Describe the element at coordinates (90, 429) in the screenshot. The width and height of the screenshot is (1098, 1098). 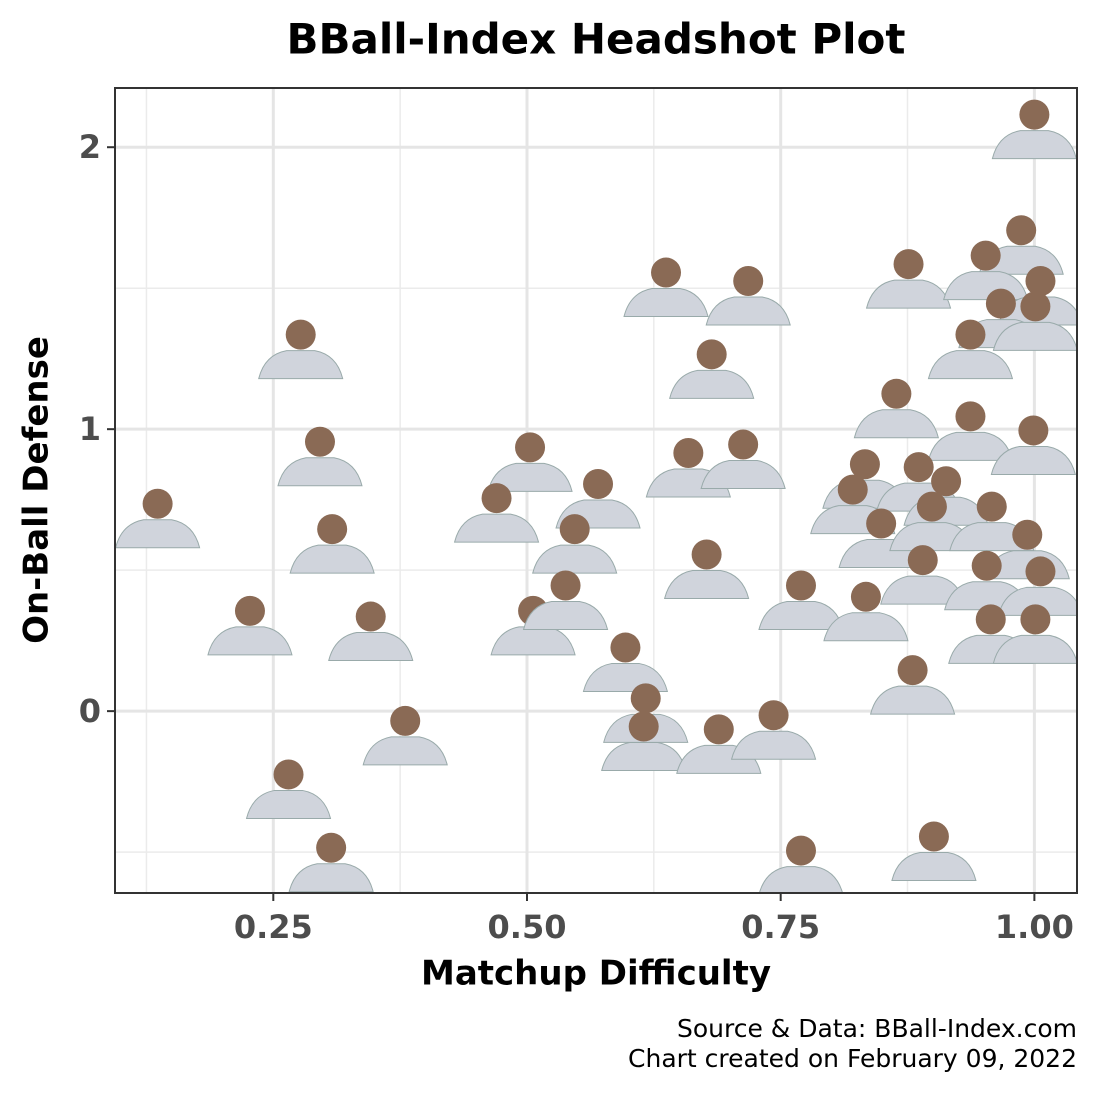
I see `y-tick-label: 1` at that location.